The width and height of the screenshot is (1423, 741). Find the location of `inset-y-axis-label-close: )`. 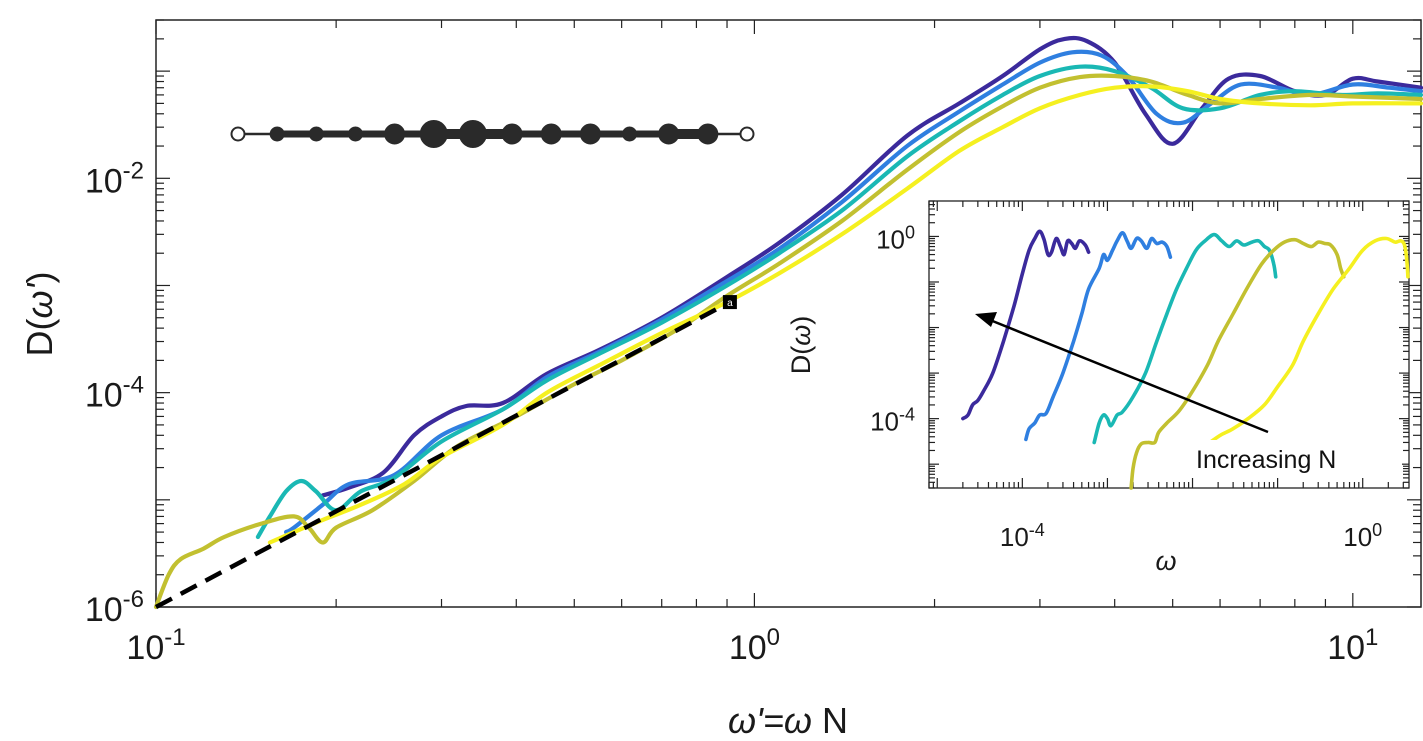

inset-y-axis-label-close: ) is located at coordinates (801, 320).